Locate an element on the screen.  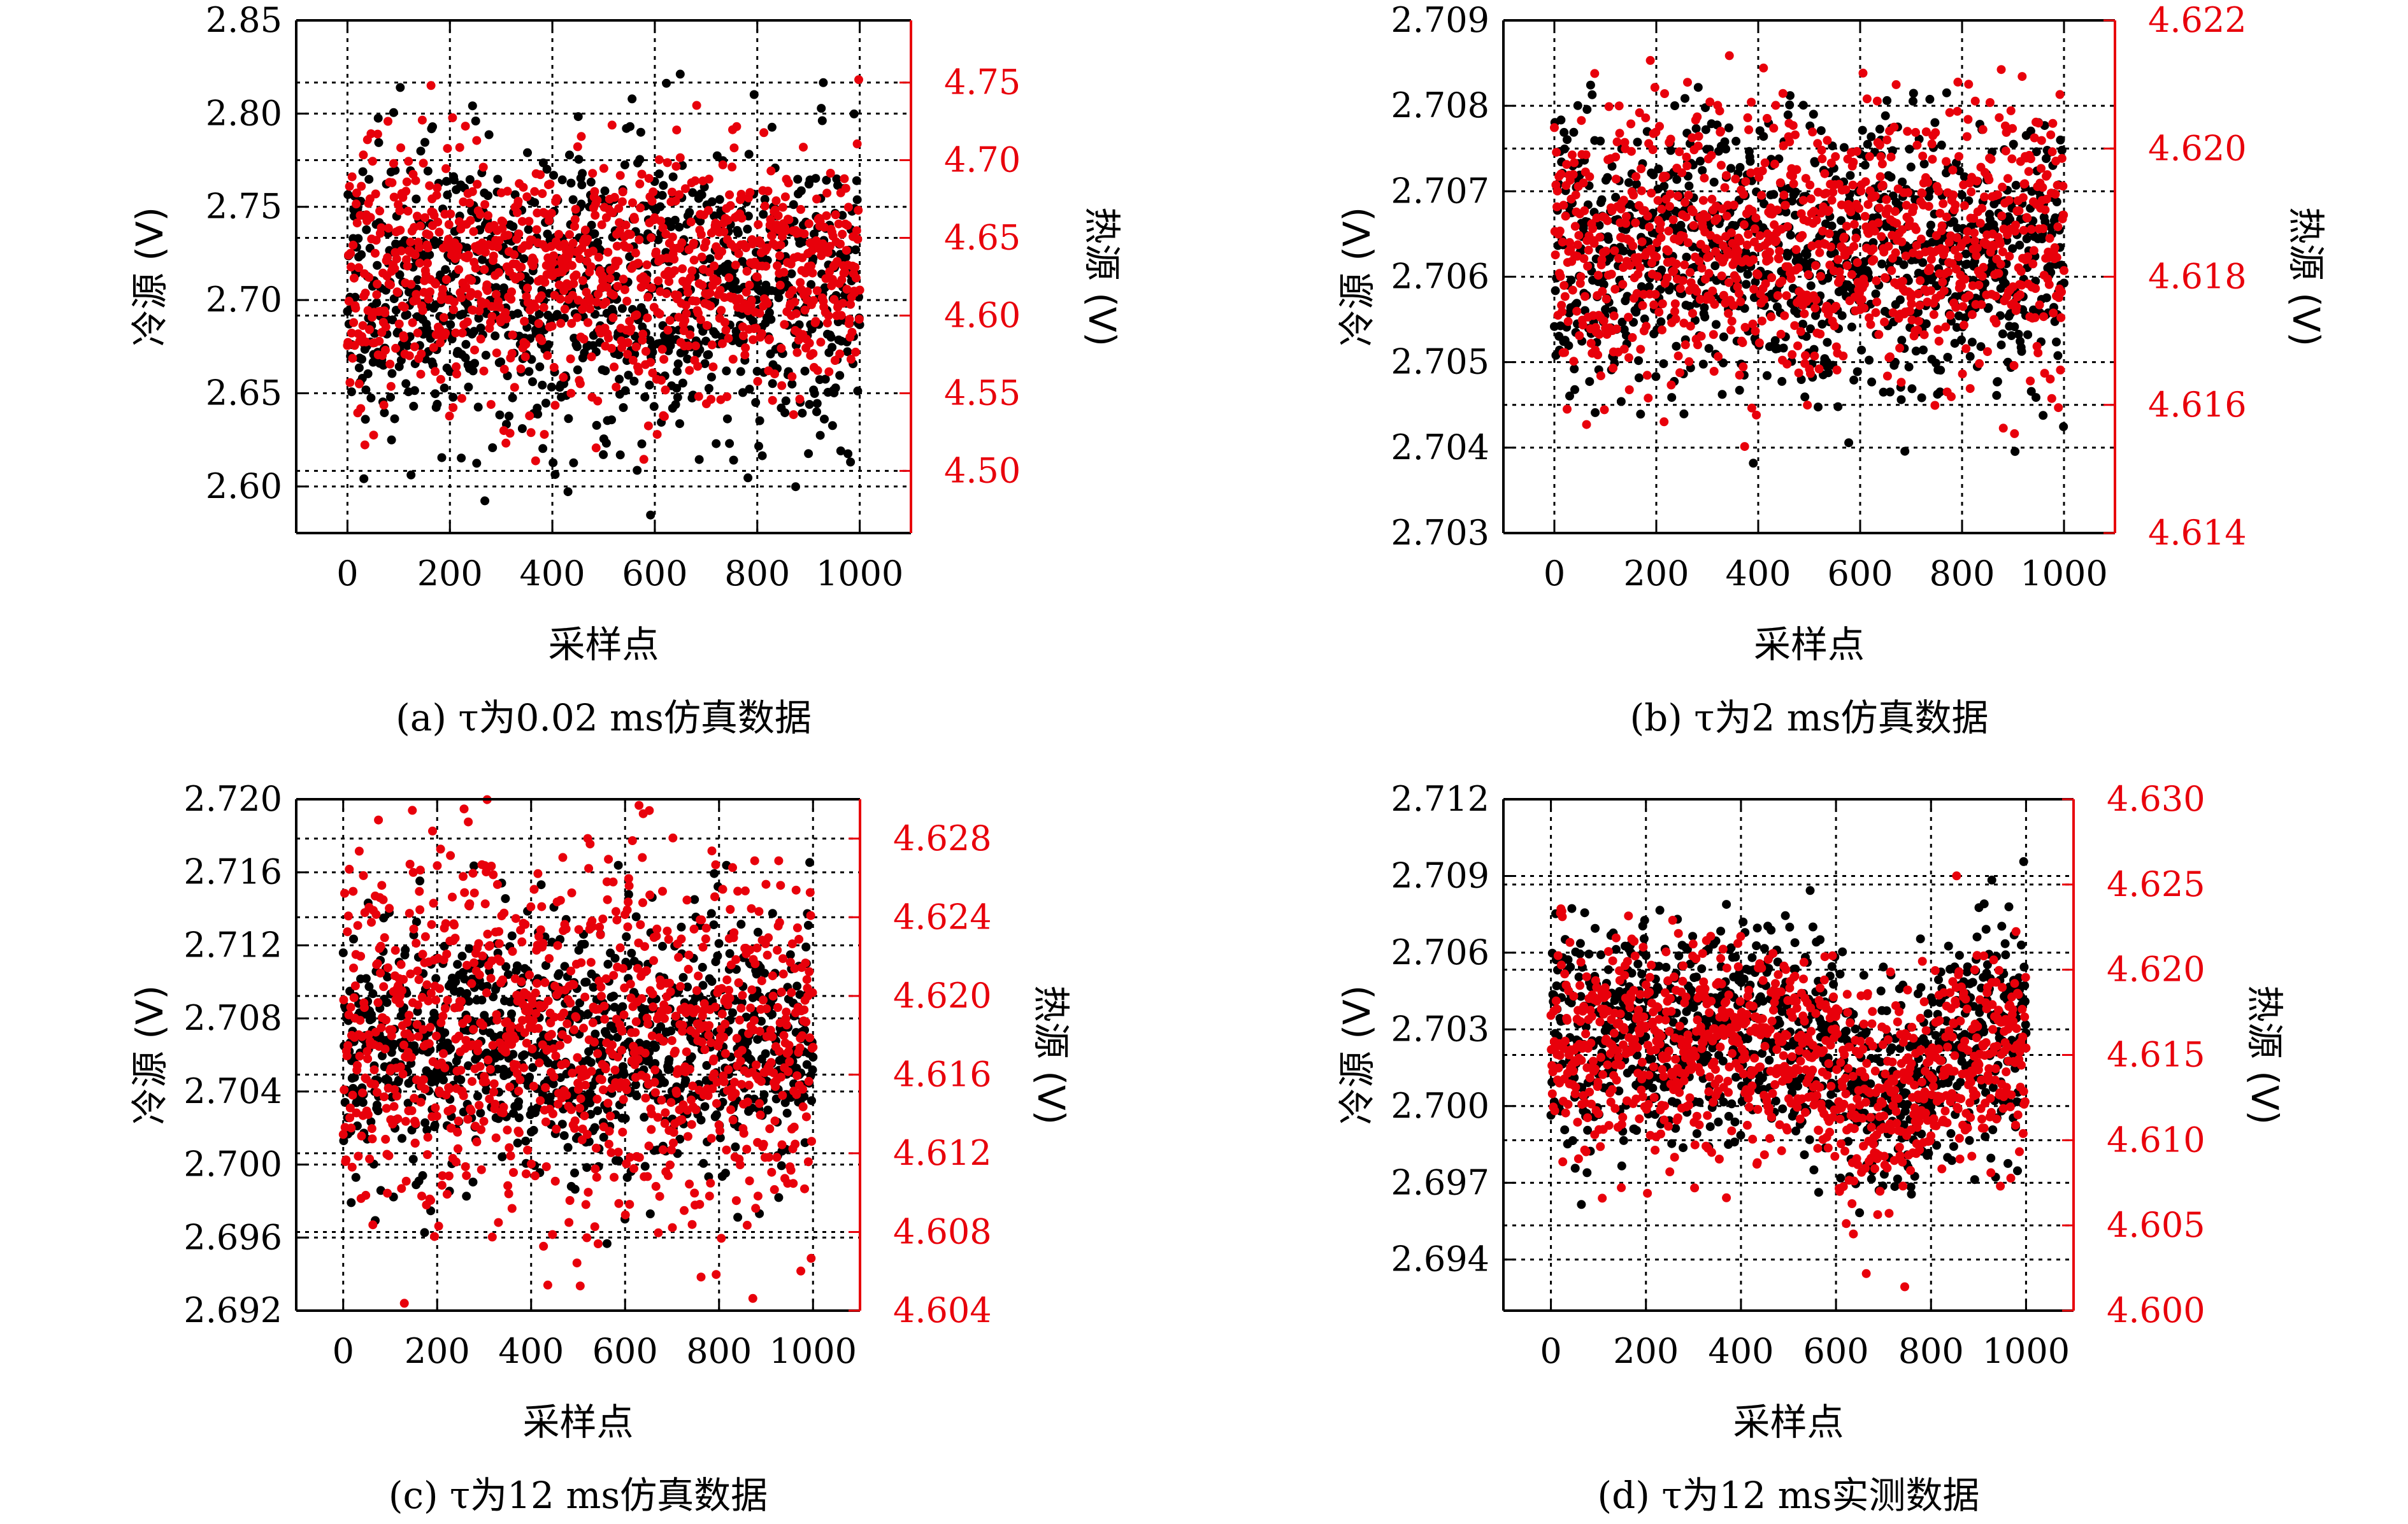
right-y-tick-label: 4.620 is located at coordinates (2197, 148).